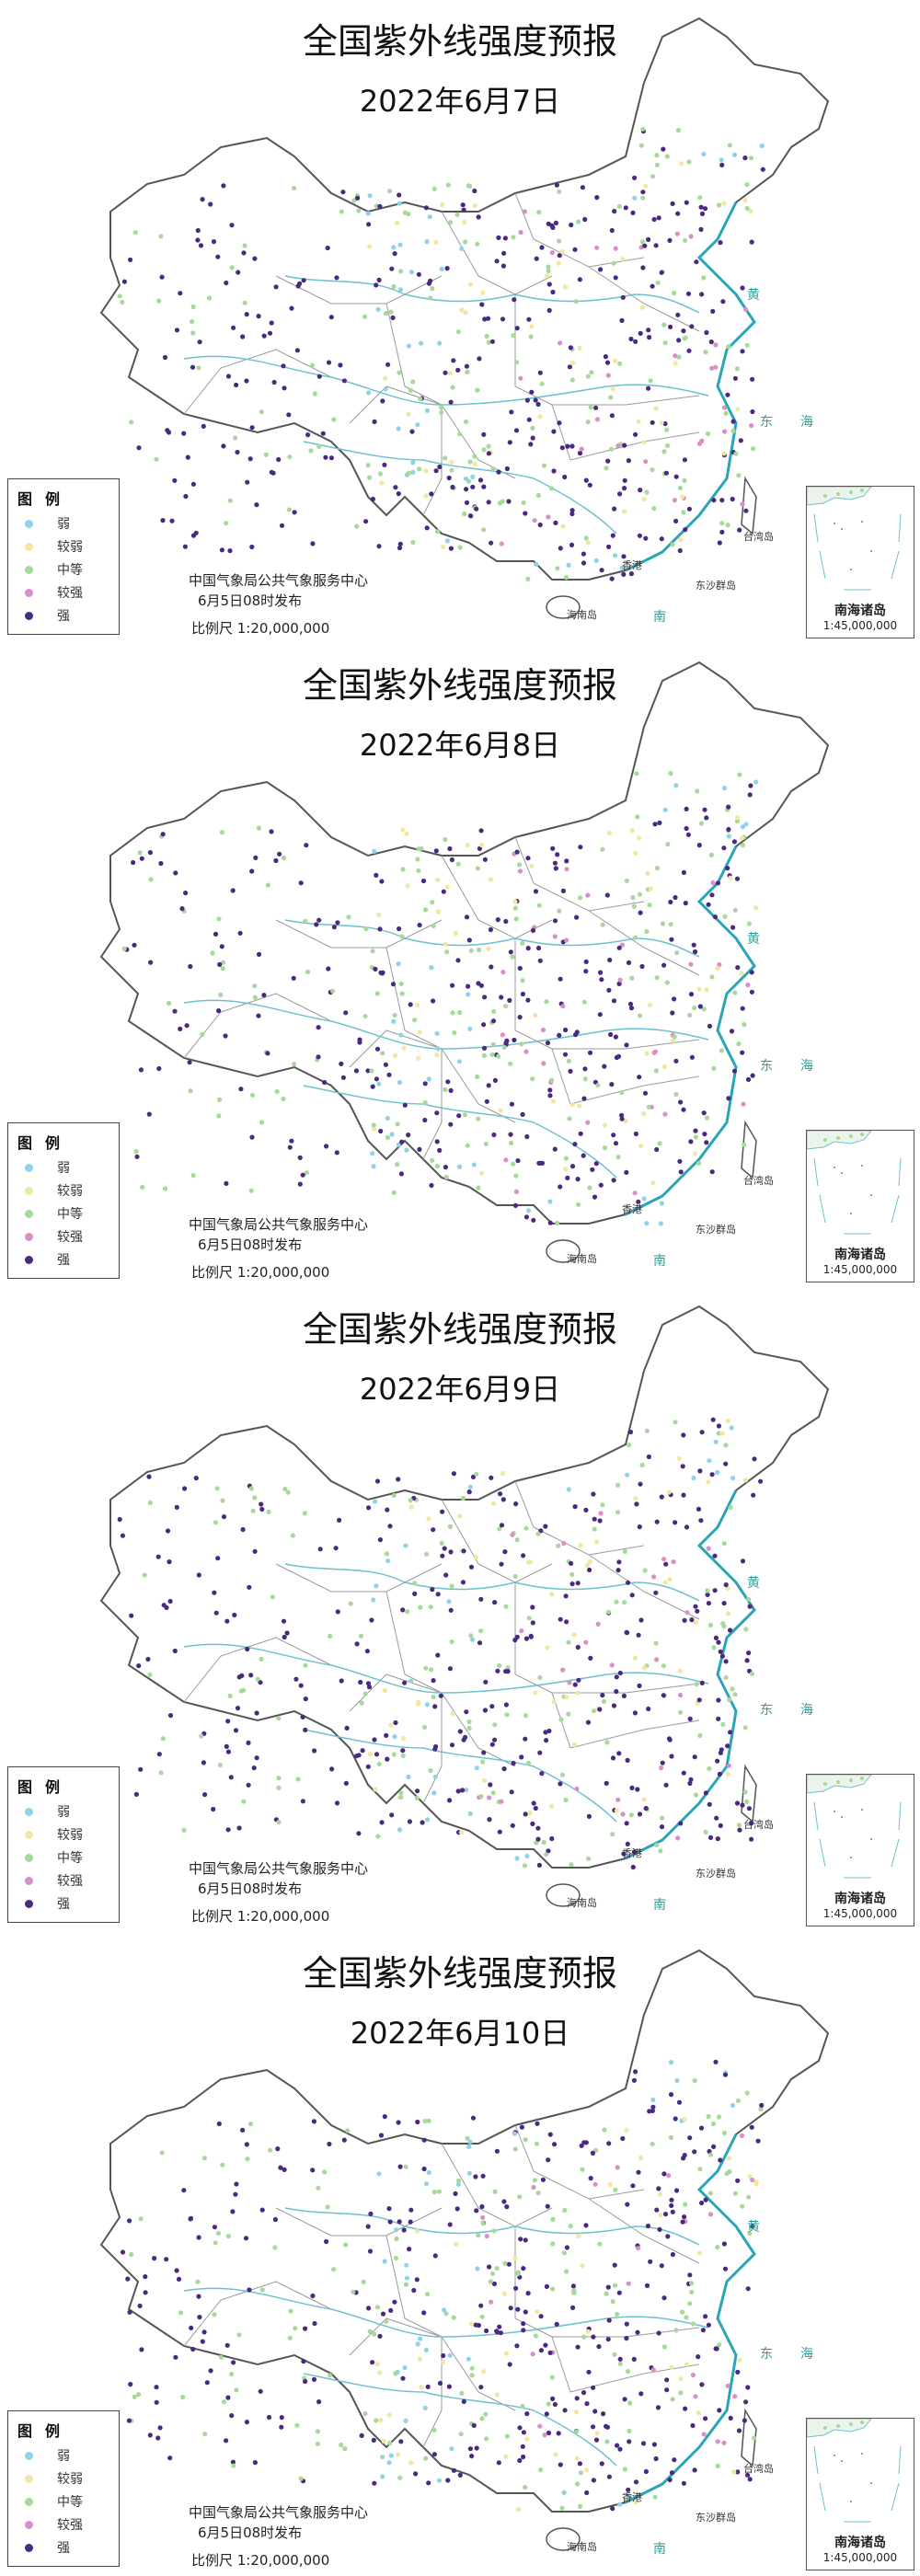 This screenshot has width=920, height=2576. What do you see at coordinates (753, 939) in the screenshot?
I see `sea-label-yellow: 黄` at bounding box center [753, 939].